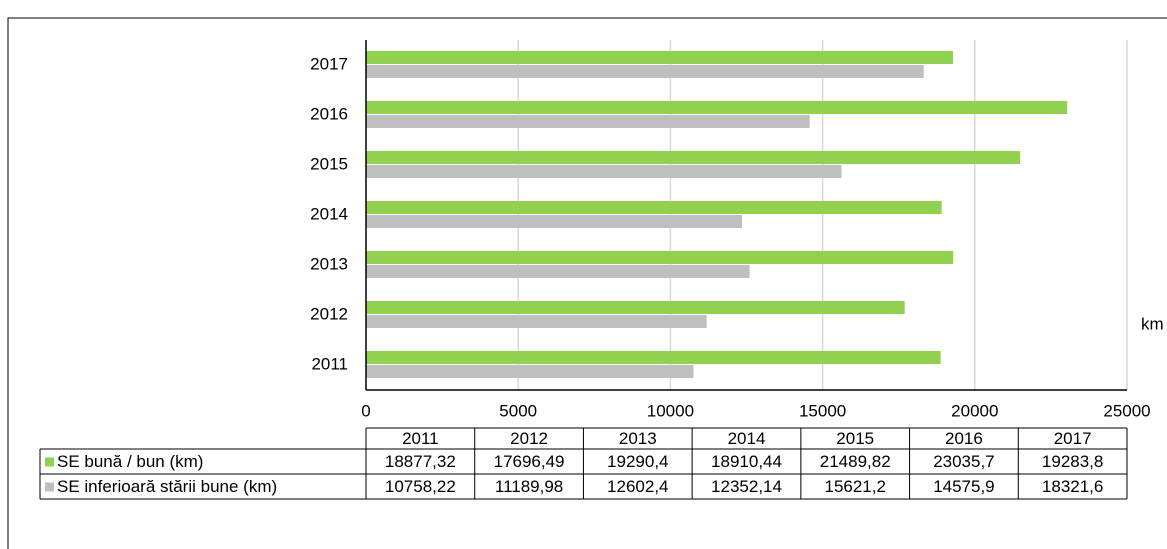 The width and height of the screenshot is (1167, 549). What do you see at coordinates (365, 410) in the screenshot?
I see `x-tick-label: 0` at bounding box center [365, 410].